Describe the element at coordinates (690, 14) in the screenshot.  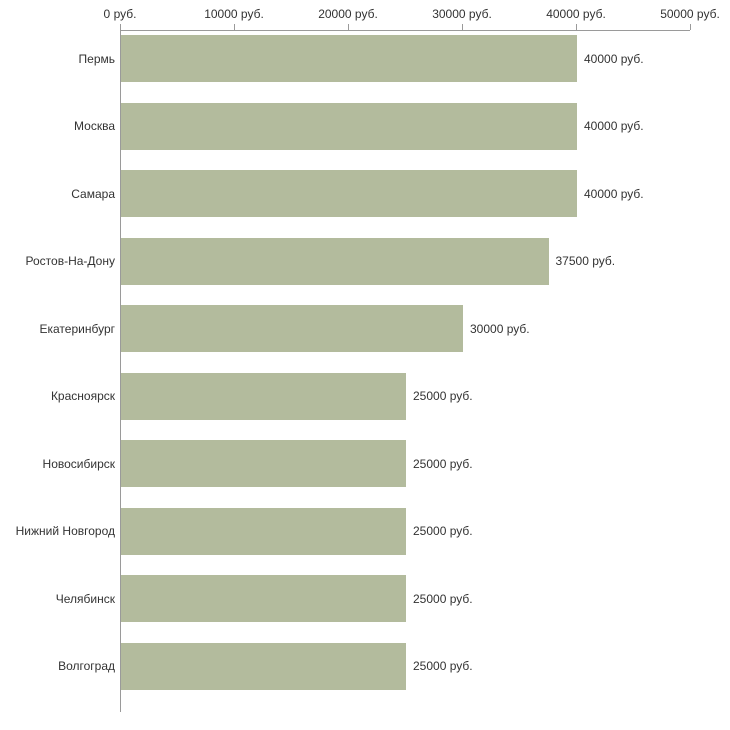
I see `x-axis-tick-label: 50000 руб.` at that location.